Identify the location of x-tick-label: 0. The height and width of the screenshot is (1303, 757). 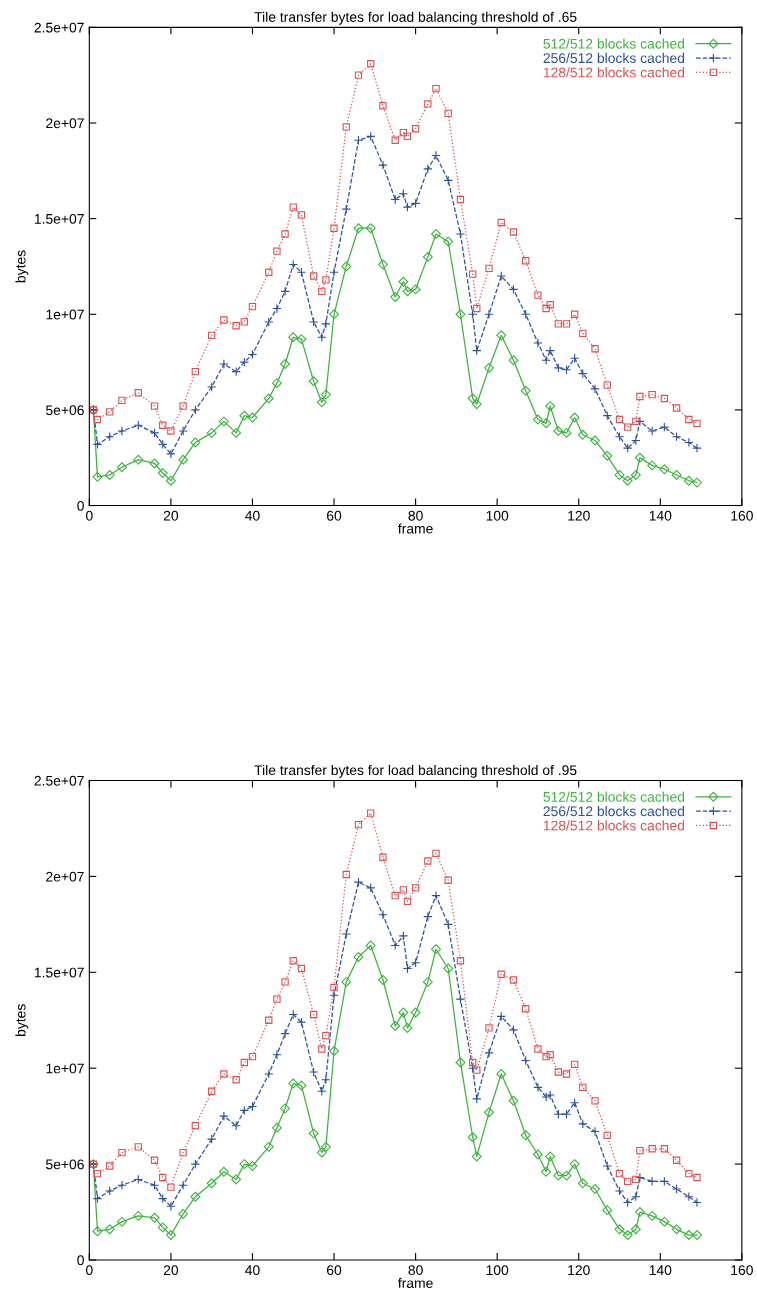
(89, 515).